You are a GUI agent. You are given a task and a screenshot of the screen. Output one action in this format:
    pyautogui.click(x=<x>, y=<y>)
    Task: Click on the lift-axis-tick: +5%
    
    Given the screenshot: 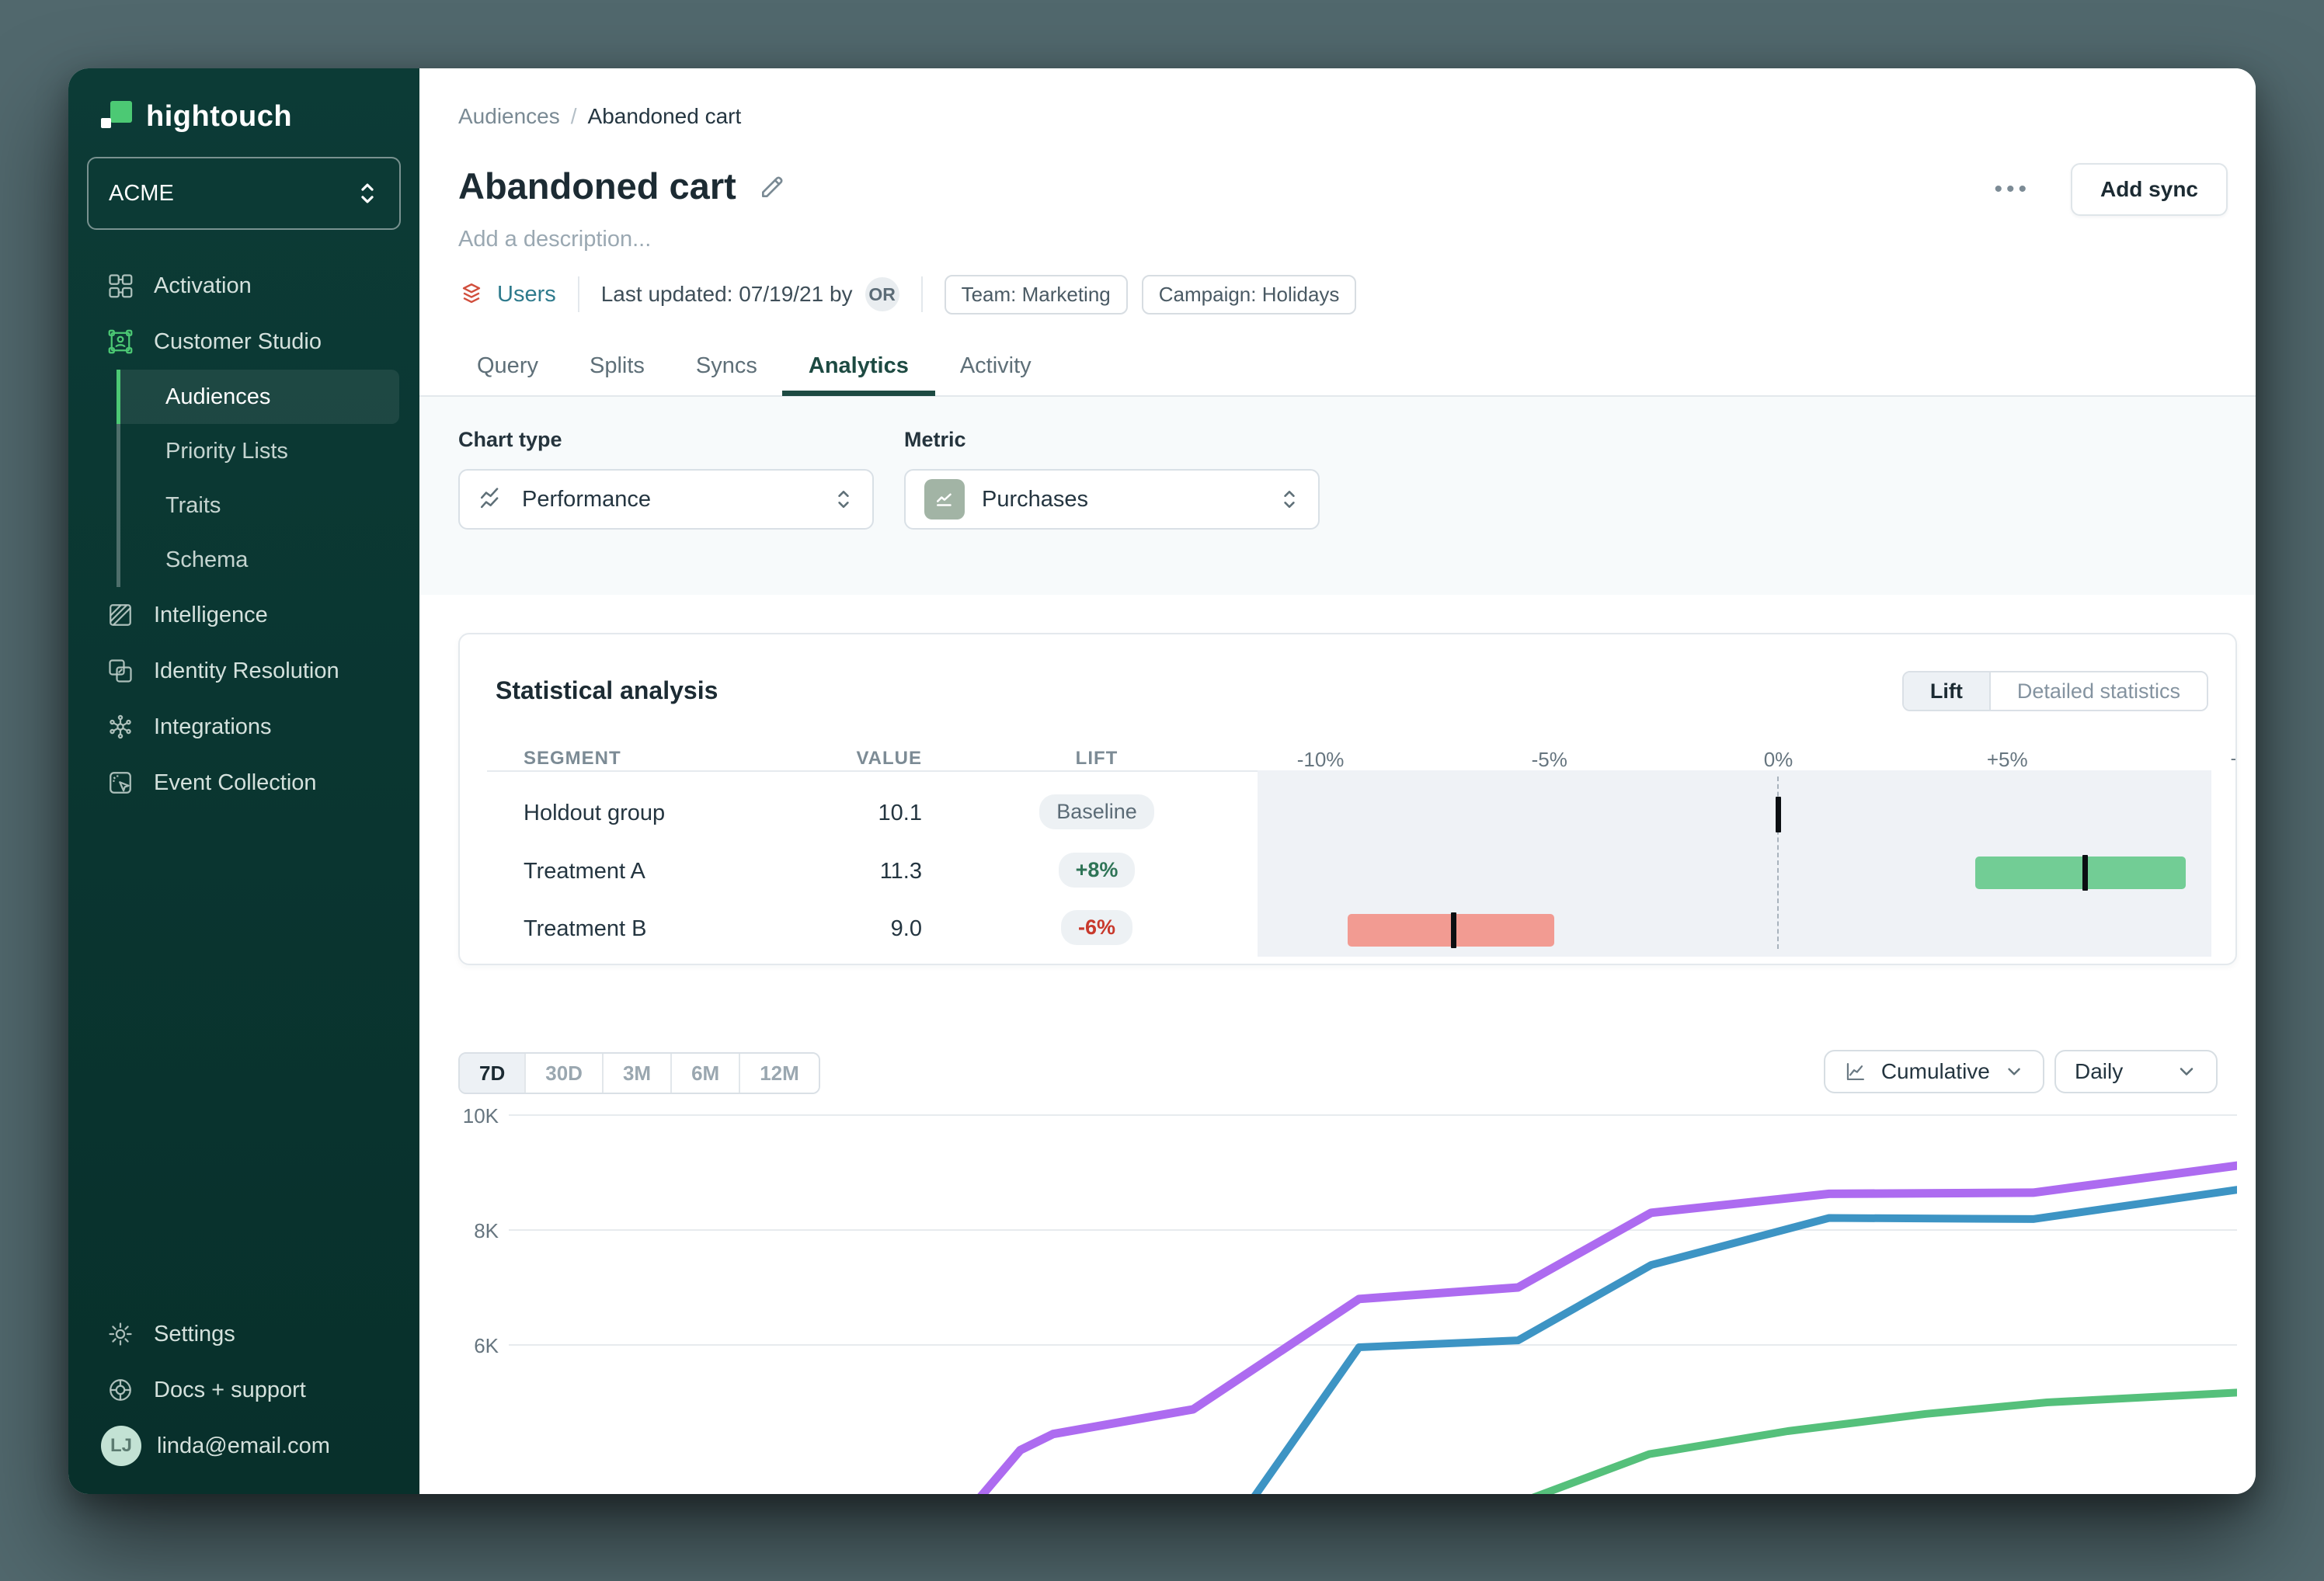 What is the action you would take?
    pyautogui.click(x=2007, y=759)
    